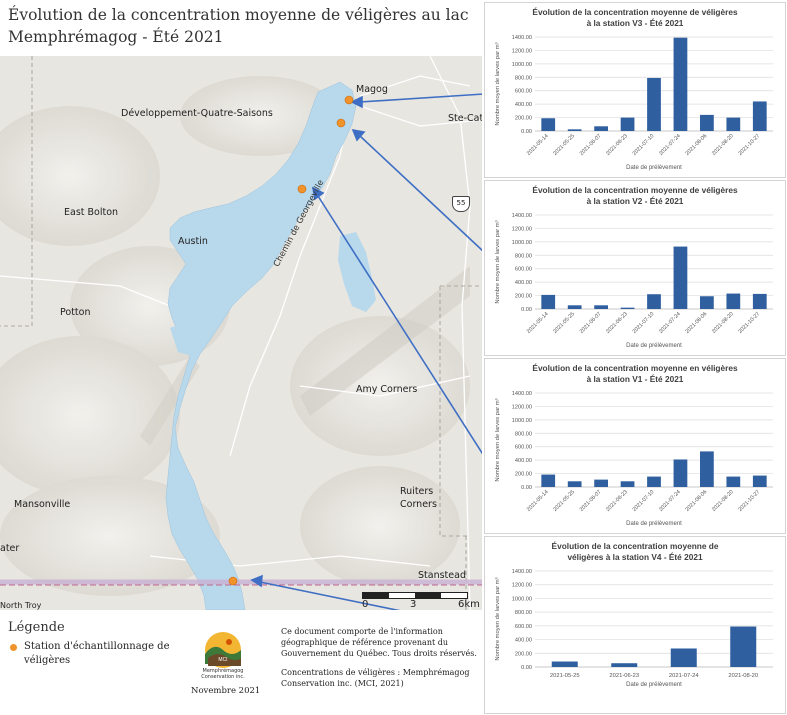 This screenshot has height=715, width=787. Describe the element at coordinates (399, 325) in the screenshot. I see `arrow-v1` at that location.